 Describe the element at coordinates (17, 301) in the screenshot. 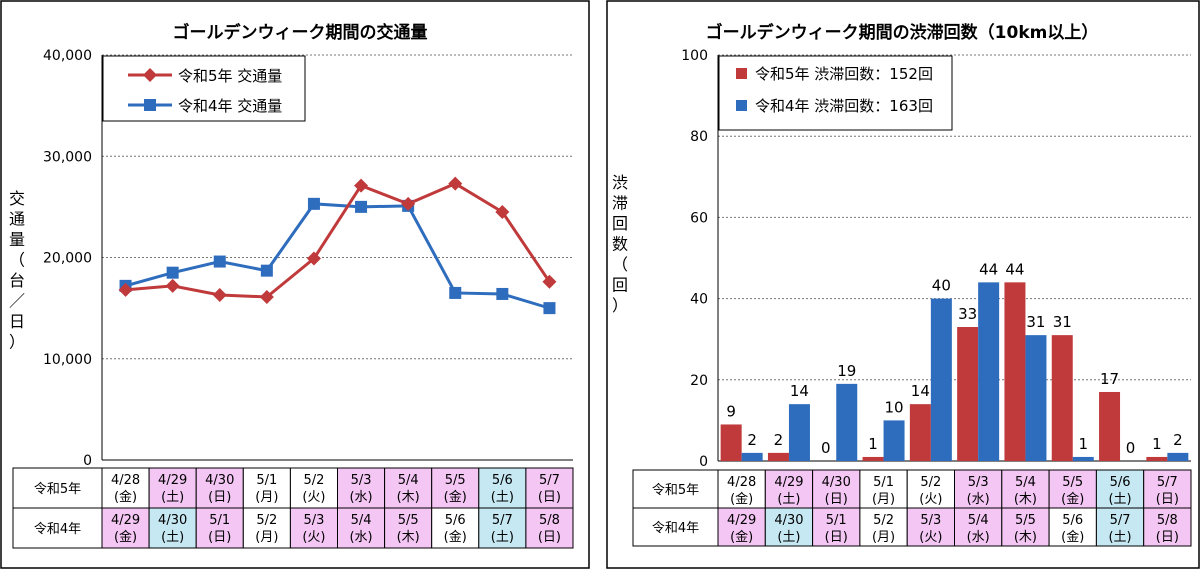

I see `y-axis-label-char: ／` at that location.